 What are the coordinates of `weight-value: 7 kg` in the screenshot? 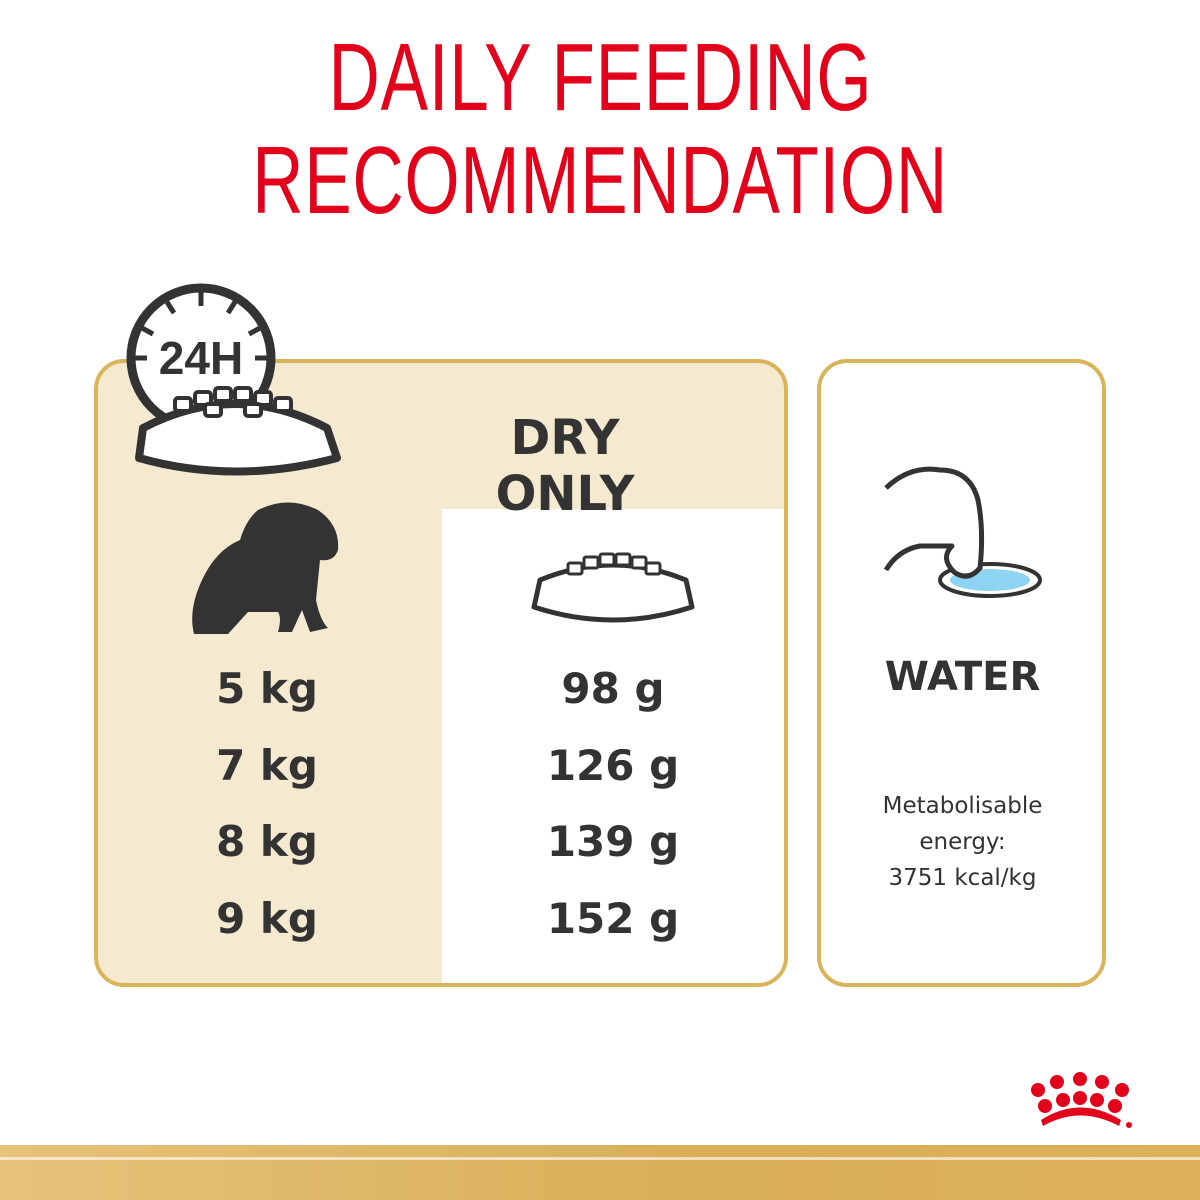 It's located at (267, 765).